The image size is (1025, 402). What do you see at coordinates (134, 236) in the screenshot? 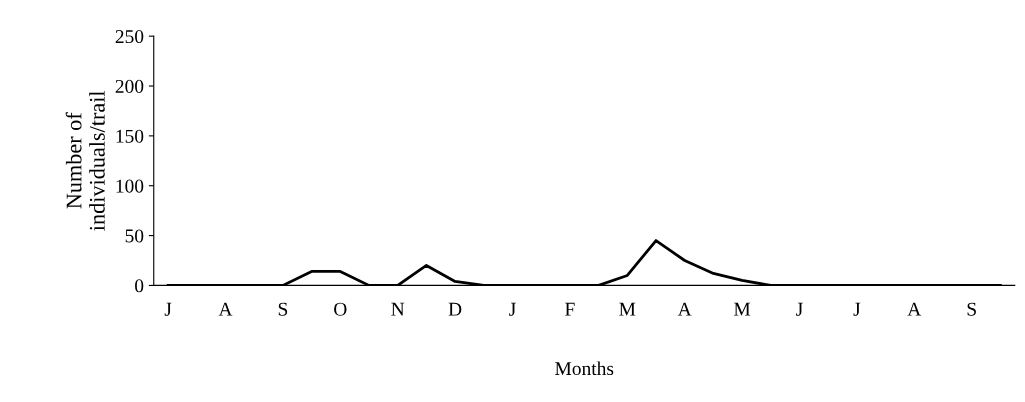
I see `y-tick-label: 50` at bounding box center [134, 236].